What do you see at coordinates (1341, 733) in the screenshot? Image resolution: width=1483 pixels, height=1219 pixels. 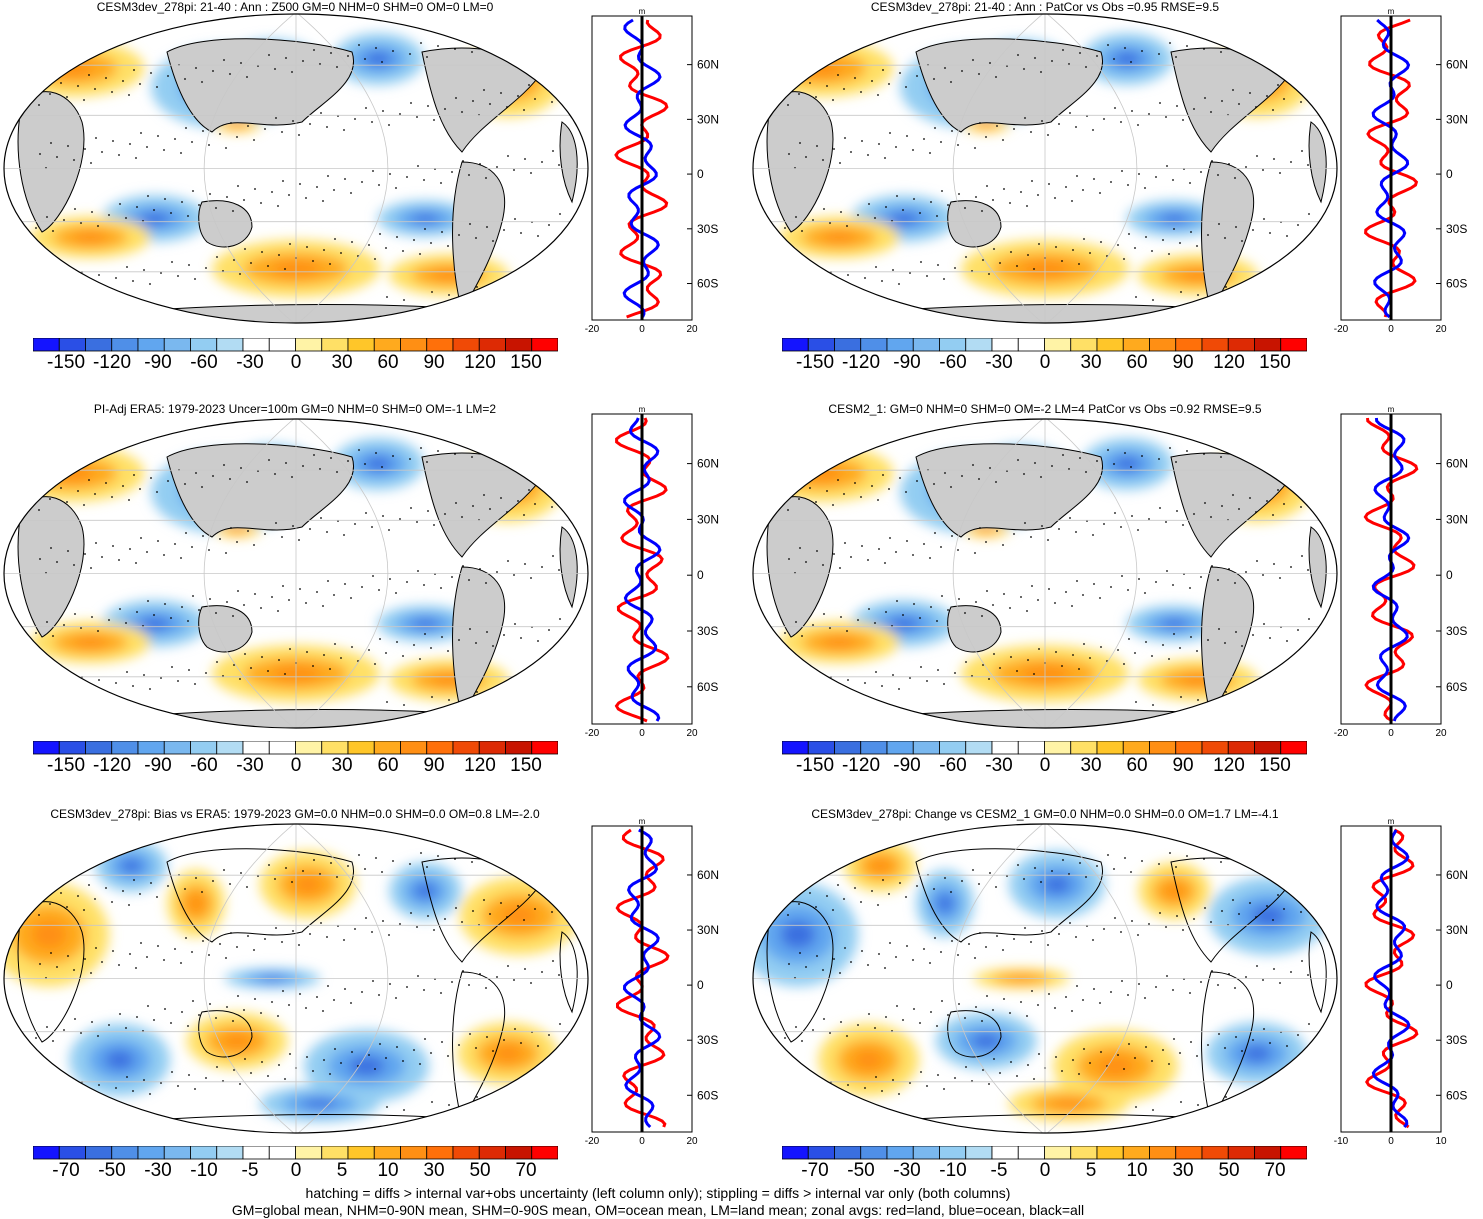 I see `zonal-x-label: -20` at bounding box center [1341, 733].